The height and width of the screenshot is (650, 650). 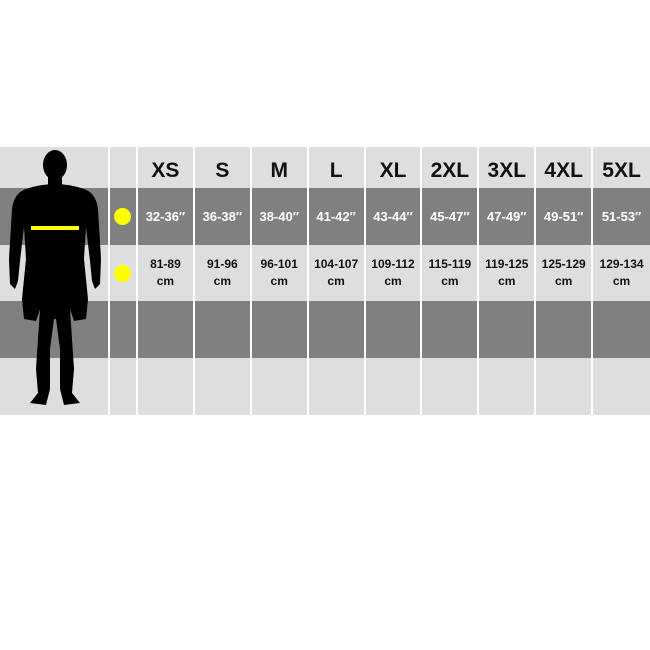 I want to click on chest-inches-value: 45-47″, so click(x=451, y=216).